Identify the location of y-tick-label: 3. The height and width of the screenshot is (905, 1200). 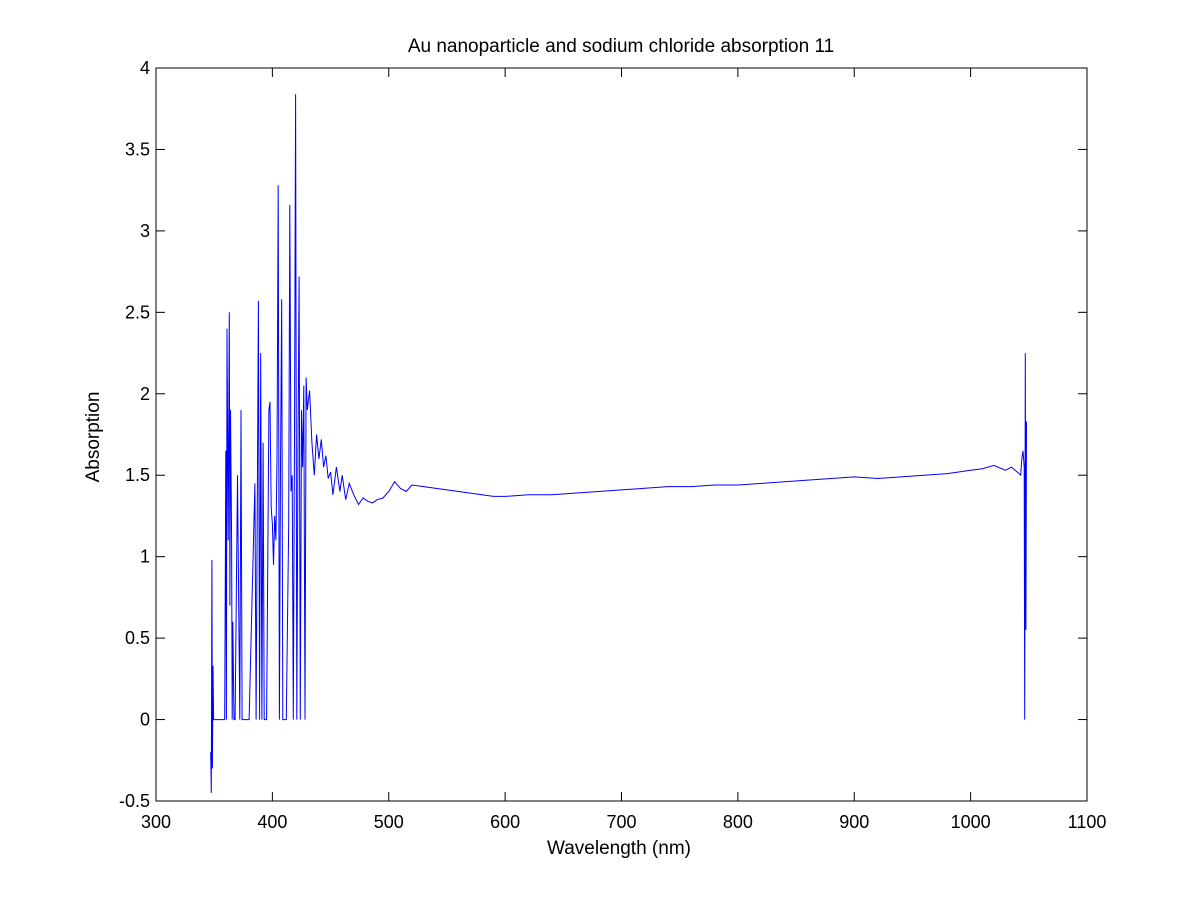
(145, 231).